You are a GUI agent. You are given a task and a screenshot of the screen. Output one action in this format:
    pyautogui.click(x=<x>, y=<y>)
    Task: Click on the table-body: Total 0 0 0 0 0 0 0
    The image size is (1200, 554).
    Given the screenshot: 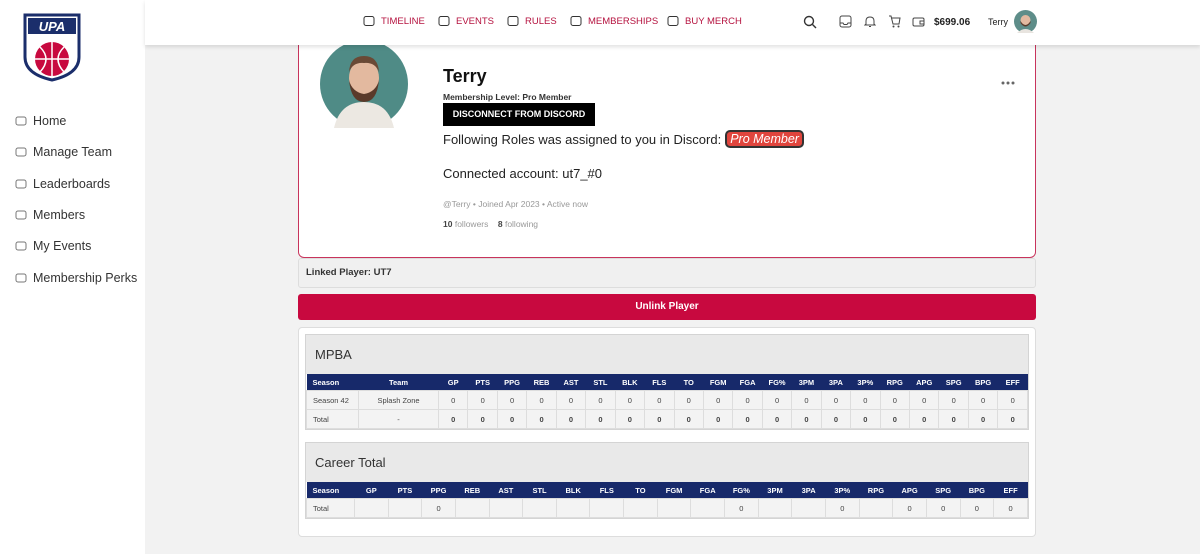 What is the action you would take?
    pyautogui.click(x=667, y=508)
    